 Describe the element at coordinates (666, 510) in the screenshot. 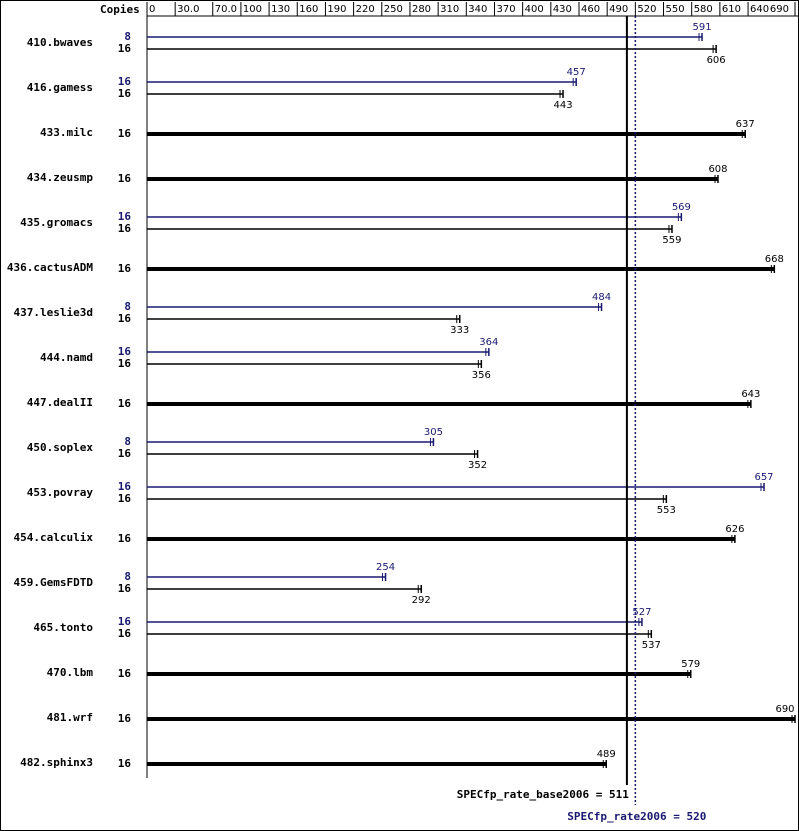

I see `base-value-label: 553` at that location.